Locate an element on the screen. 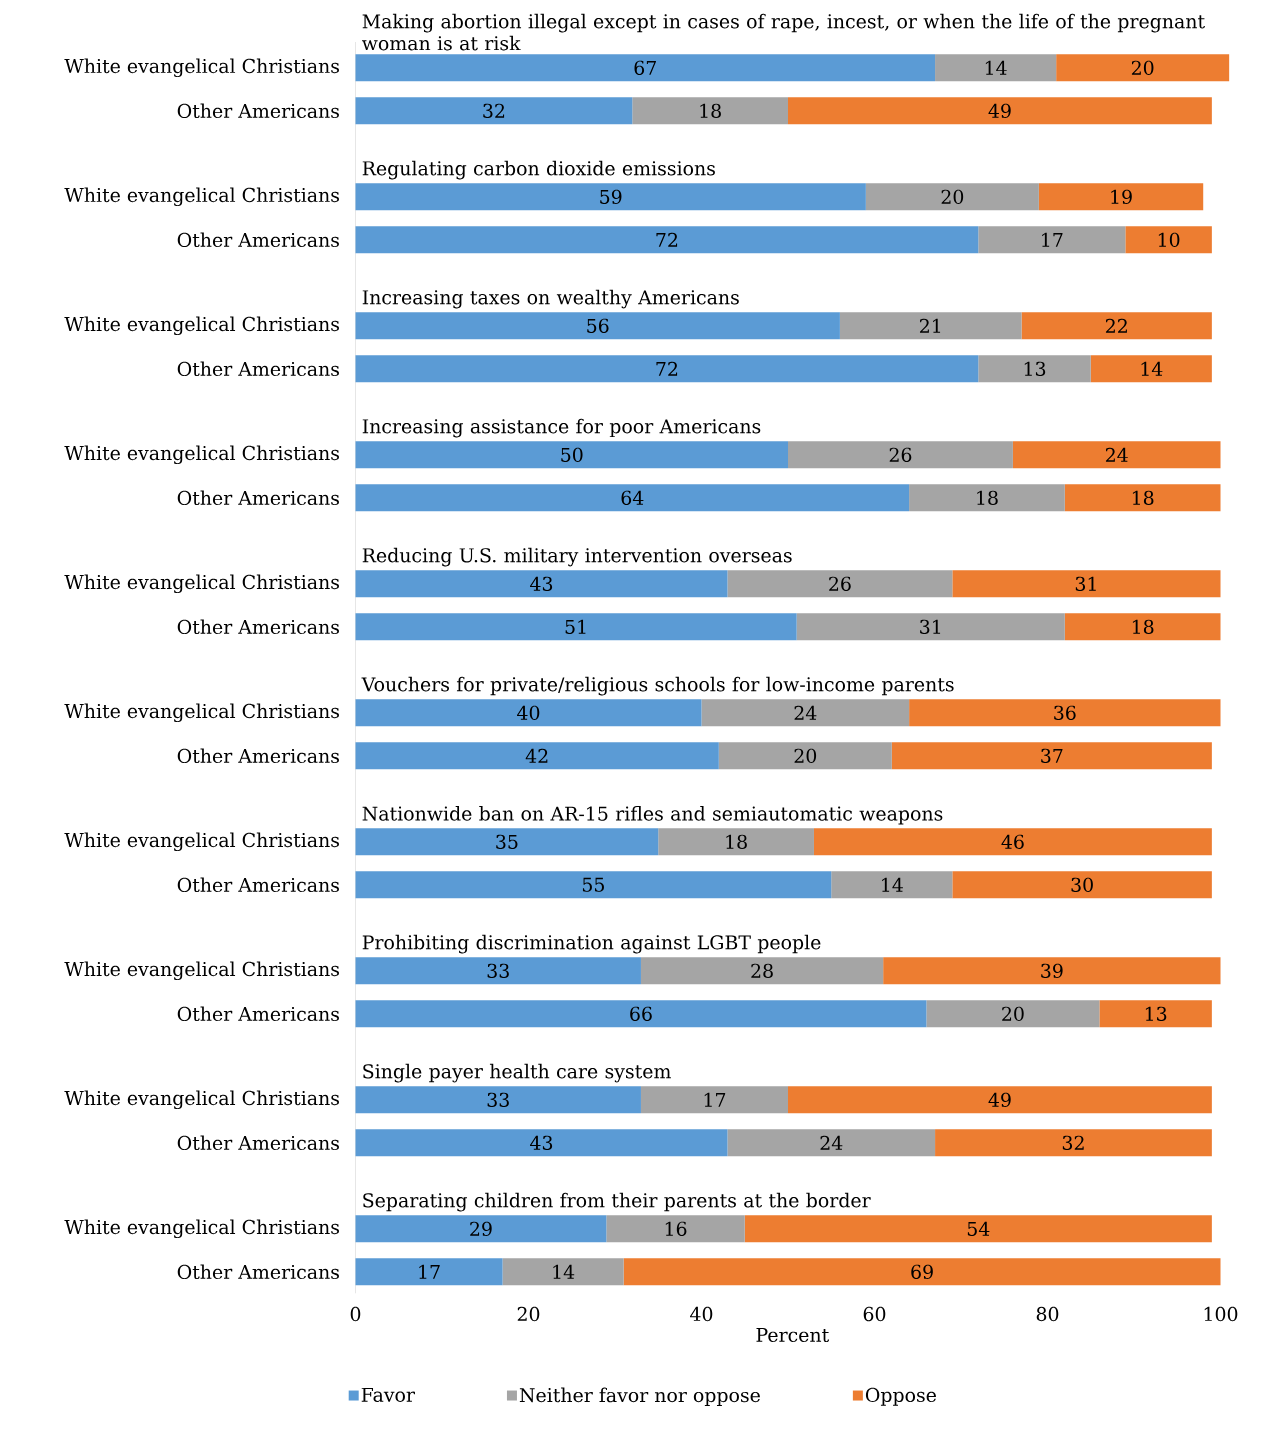 Image resolution: width=1264 pixels, height=1445 pixels. data-label: 50 is located at coordinates (572, 454).